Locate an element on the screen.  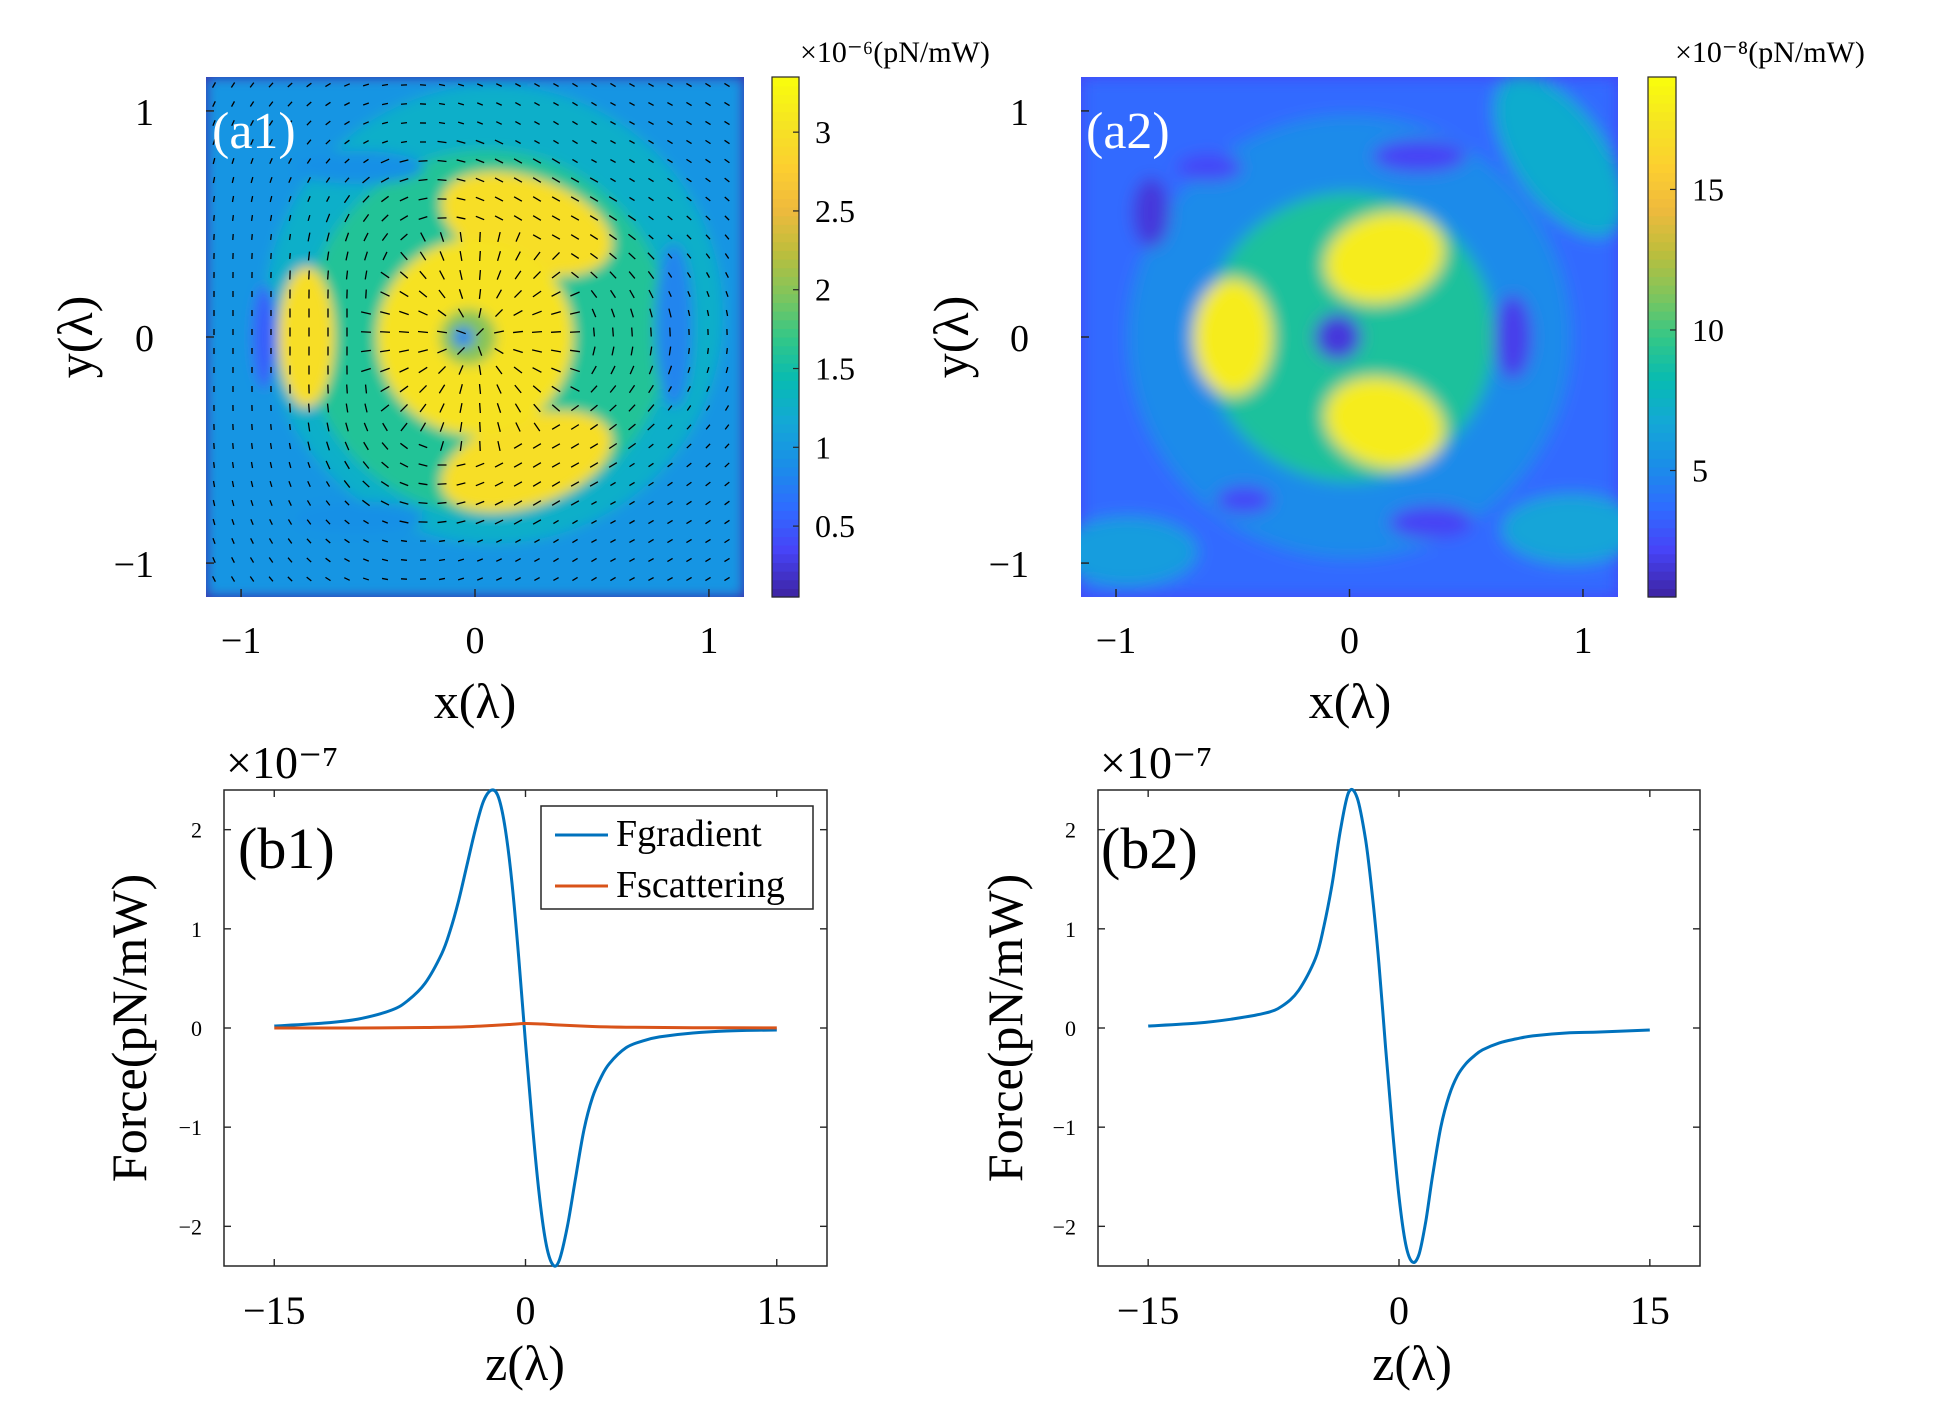
series-lines-b1 is located at coordinates (525, 1028).